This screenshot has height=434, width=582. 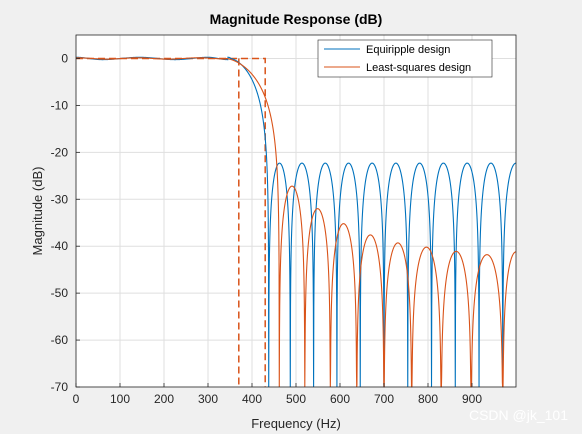 I want to click on y-tick-label: -20, so click(x=60, y=152).